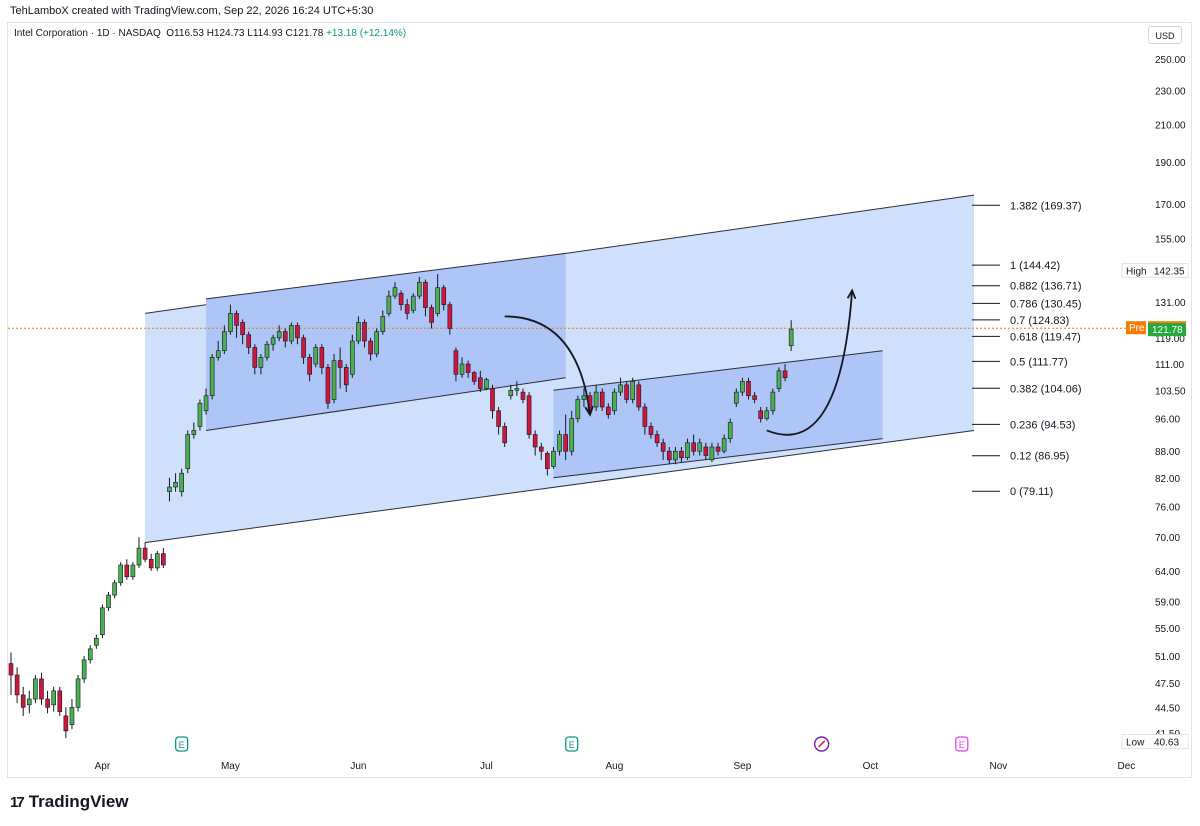 The image size is (1200, 826). Describe the element at coordinates (1166, 743) in the screenshot. I see `price-tag-value: 40.63` at that location.